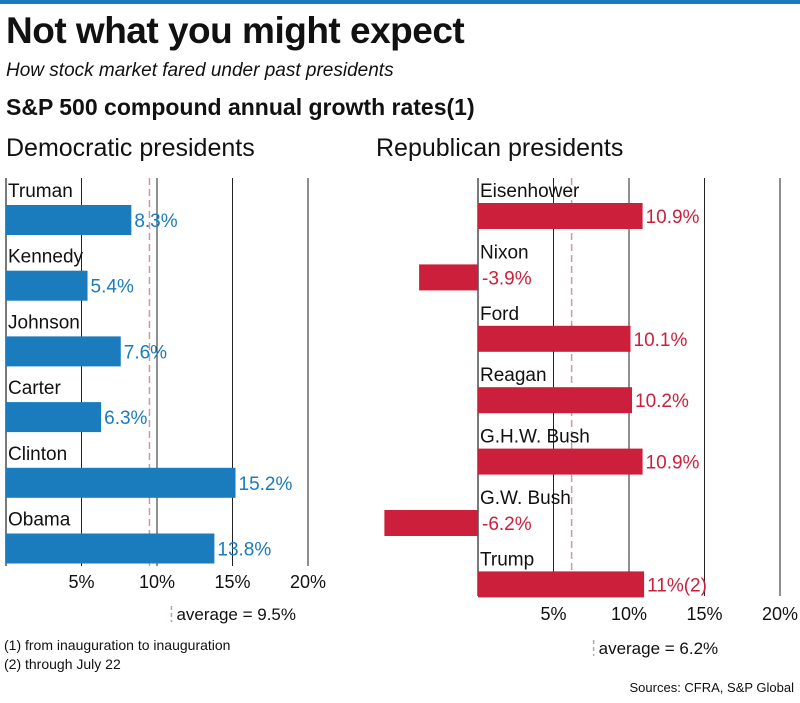 This screenshot has width=800, height=703. What do you see at coordinates (500, 148) in the screenshot?
I see `panel-title-republican: Republican presidents` at bounding box center [500, 148].